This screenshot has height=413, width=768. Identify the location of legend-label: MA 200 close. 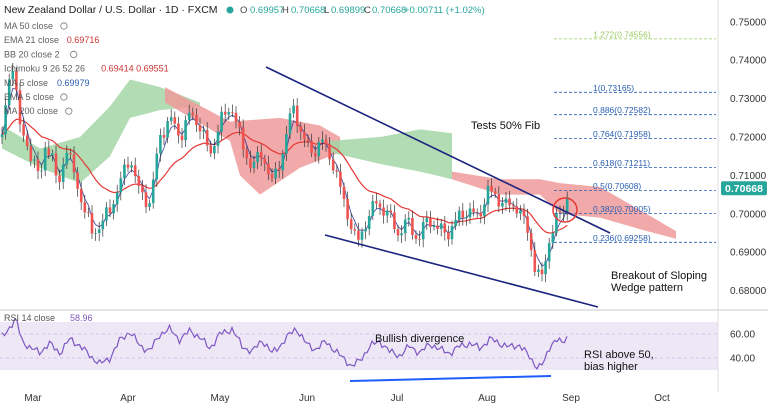
(31, 111).